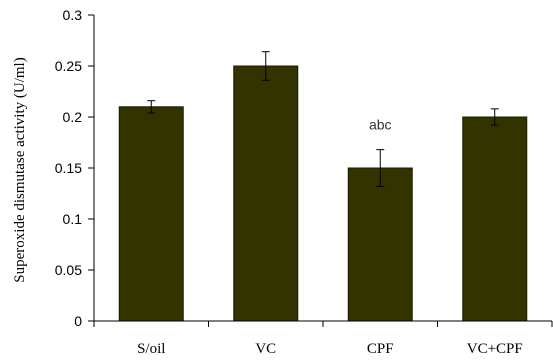  Describe the element at coordinates (151, 214) in the screenshot. I see `bar-s-oil` at that location.